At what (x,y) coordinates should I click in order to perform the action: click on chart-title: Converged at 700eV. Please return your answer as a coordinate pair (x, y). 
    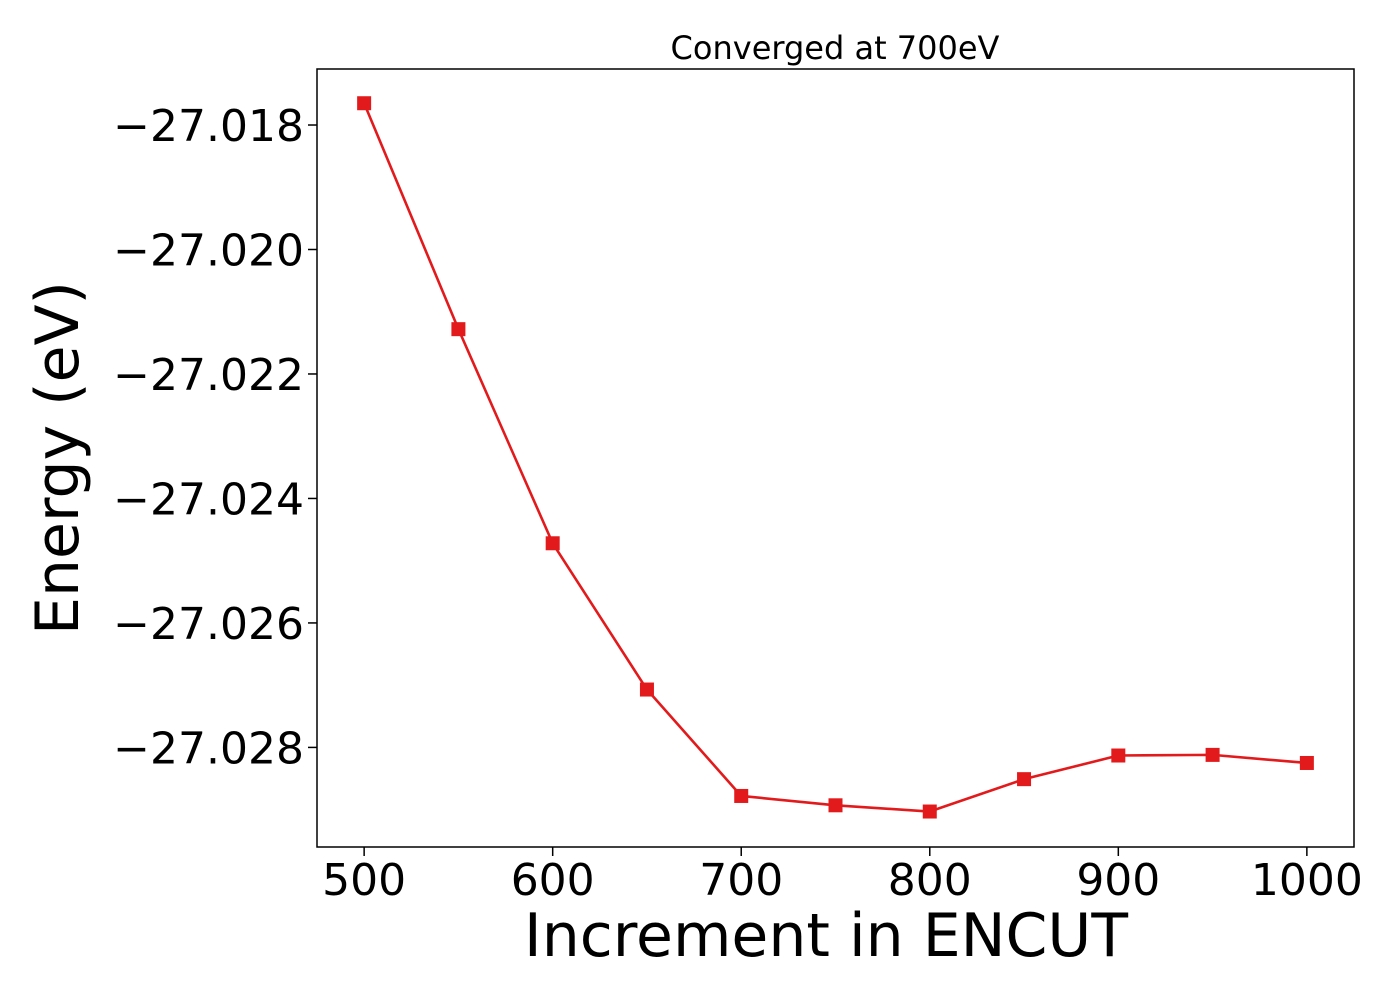
    Looking at the image, I should click on (835, 48).